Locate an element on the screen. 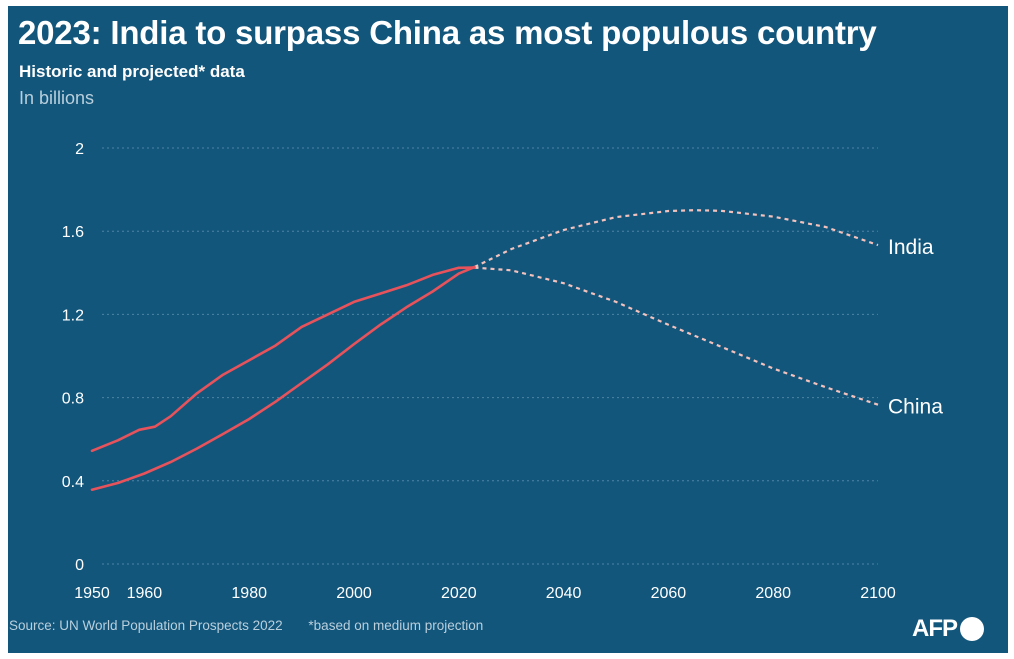 The height and width of the screenshot is (659, 1014). x-tick-label: 2040 is located at coordinates (564, 593).